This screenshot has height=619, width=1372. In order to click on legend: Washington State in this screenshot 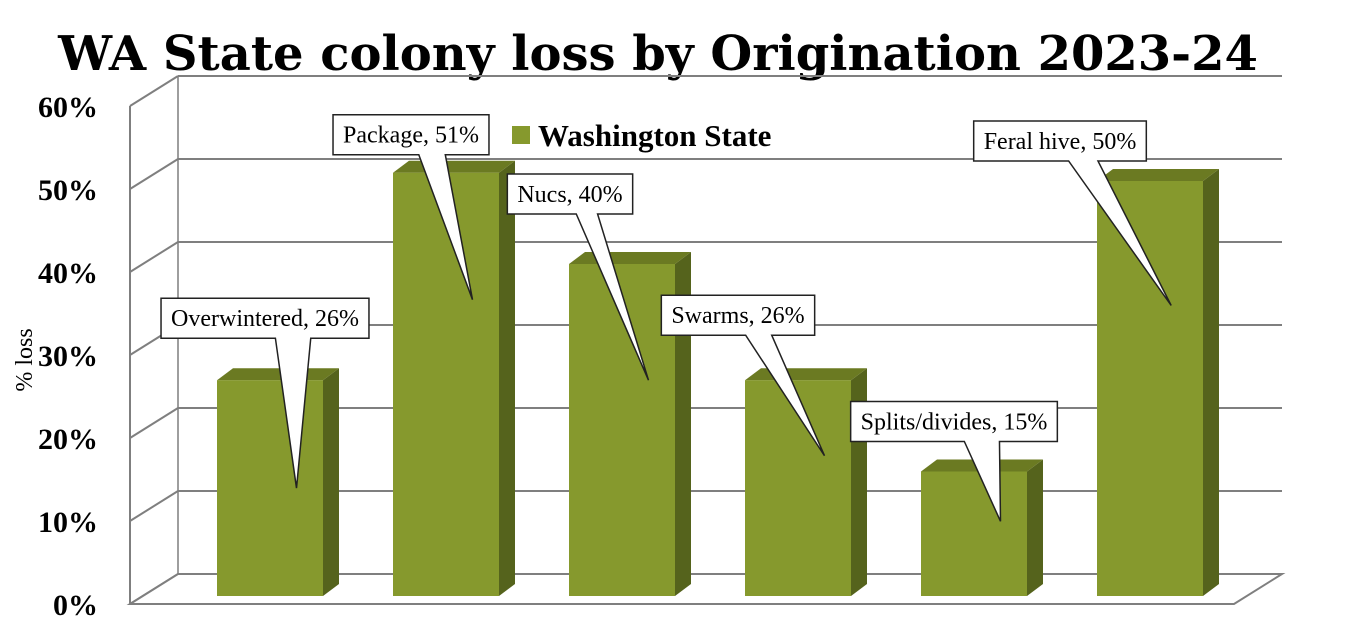, I will do `click(641, 135)`.